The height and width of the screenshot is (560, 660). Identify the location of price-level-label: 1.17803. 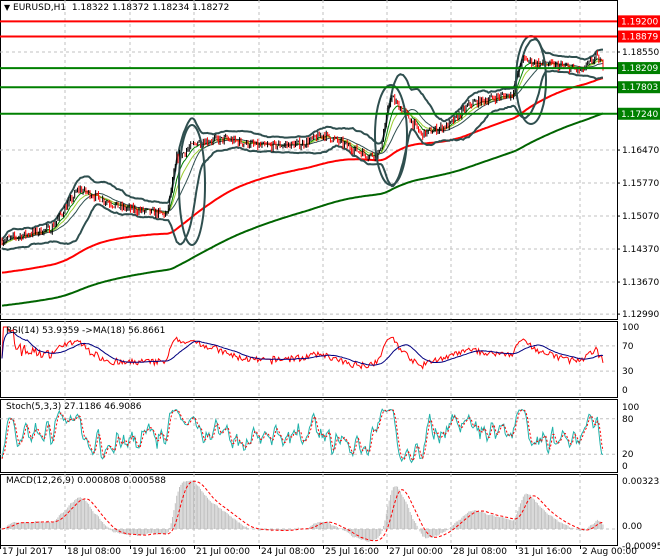
(639, 88).